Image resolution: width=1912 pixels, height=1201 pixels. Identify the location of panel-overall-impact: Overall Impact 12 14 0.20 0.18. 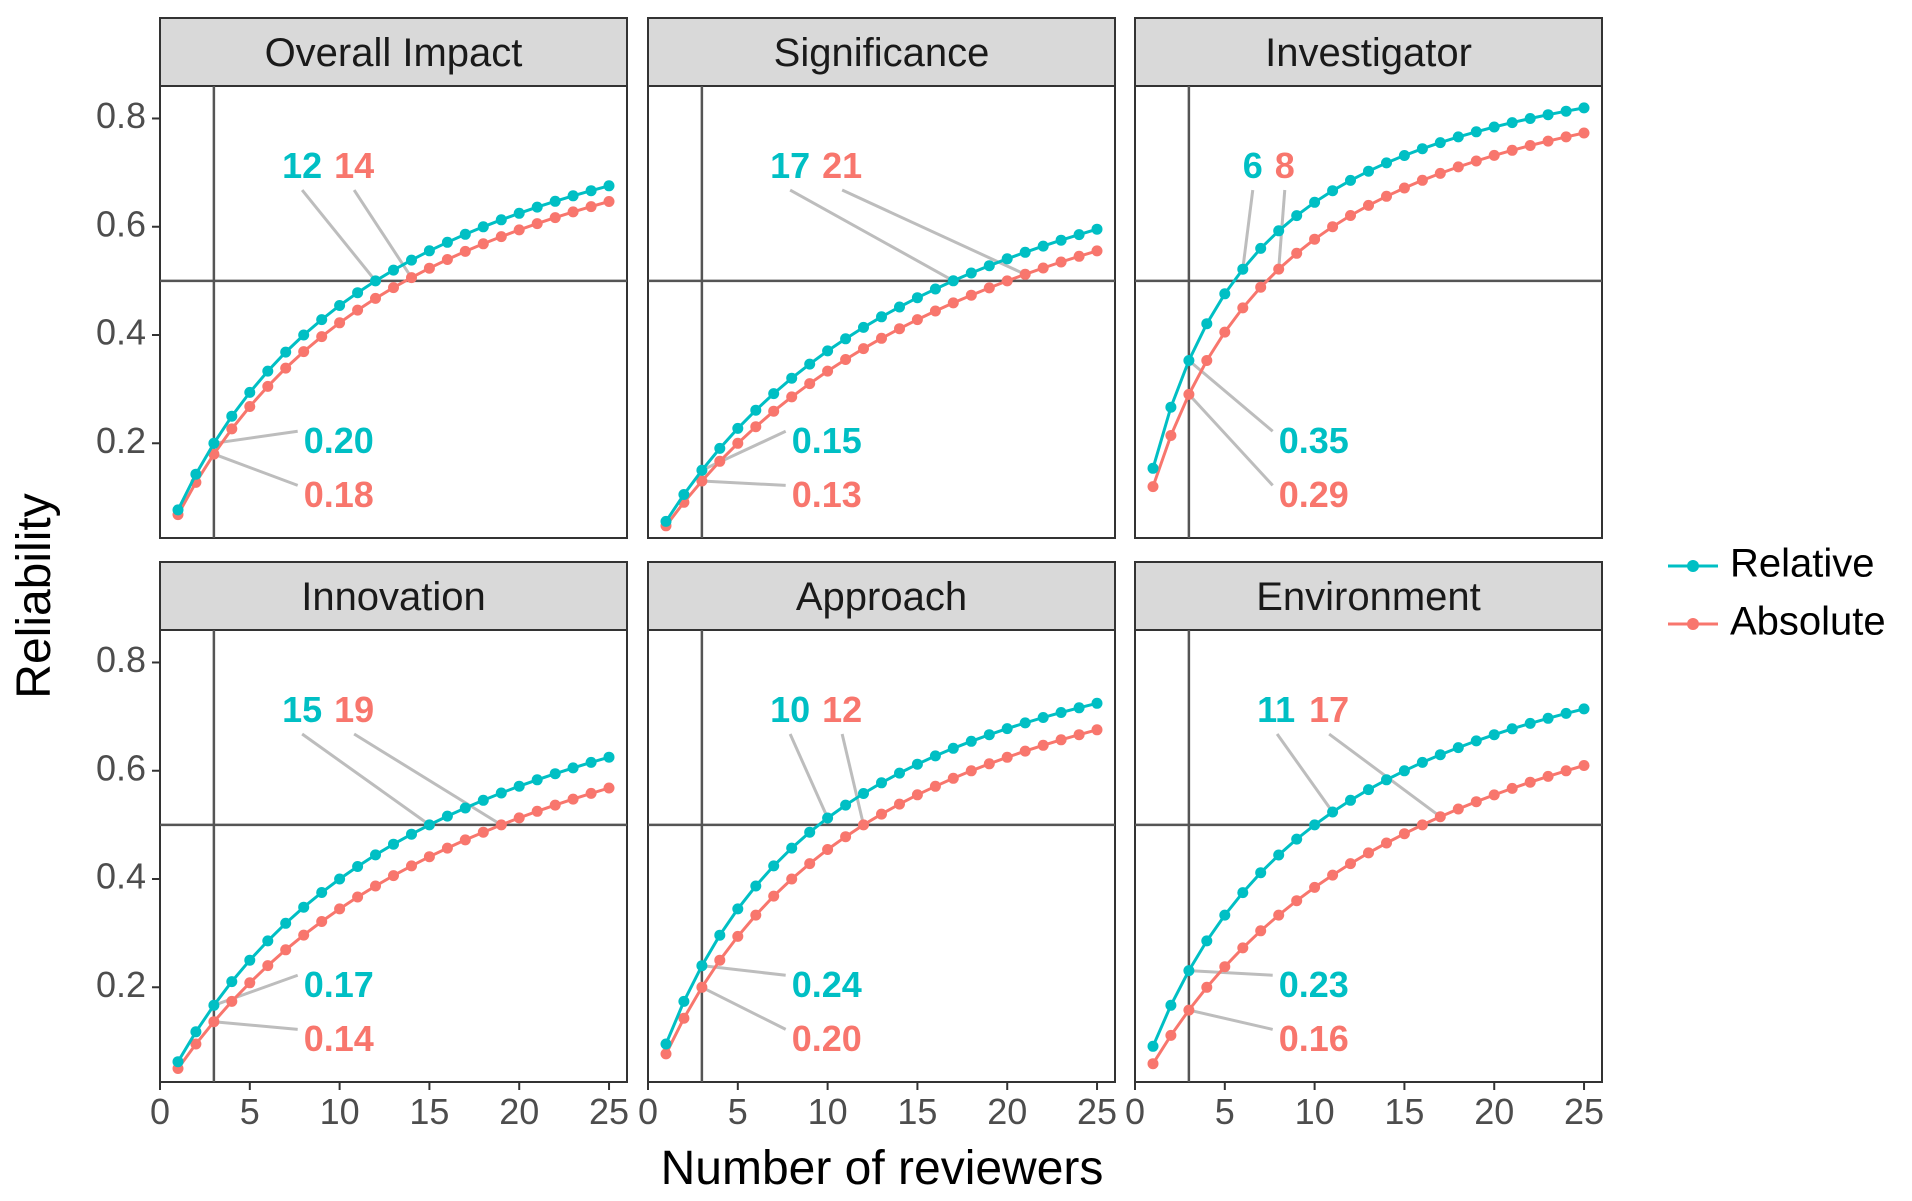
(393, 278).